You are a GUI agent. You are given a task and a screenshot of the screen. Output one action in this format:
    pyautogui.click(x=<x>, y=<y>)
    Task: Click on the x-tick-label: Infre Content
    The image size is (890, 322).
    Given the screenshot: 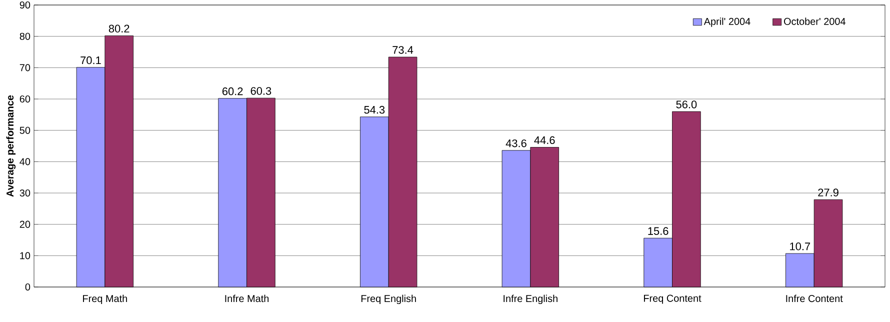 What is the action you would take?
    pyautogui.click(x=814, y=298)
    